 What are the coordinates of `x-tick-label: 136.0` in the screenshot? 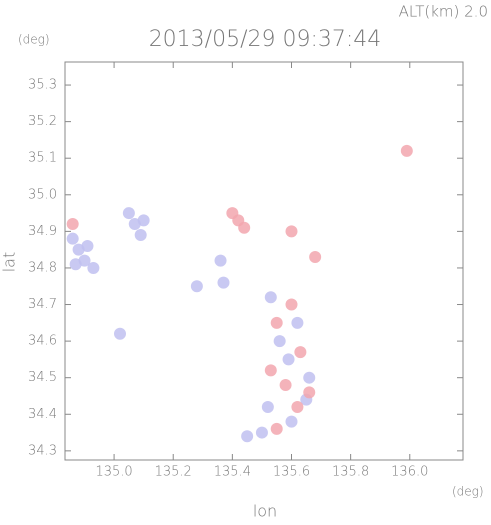 It's located at (409, 472).